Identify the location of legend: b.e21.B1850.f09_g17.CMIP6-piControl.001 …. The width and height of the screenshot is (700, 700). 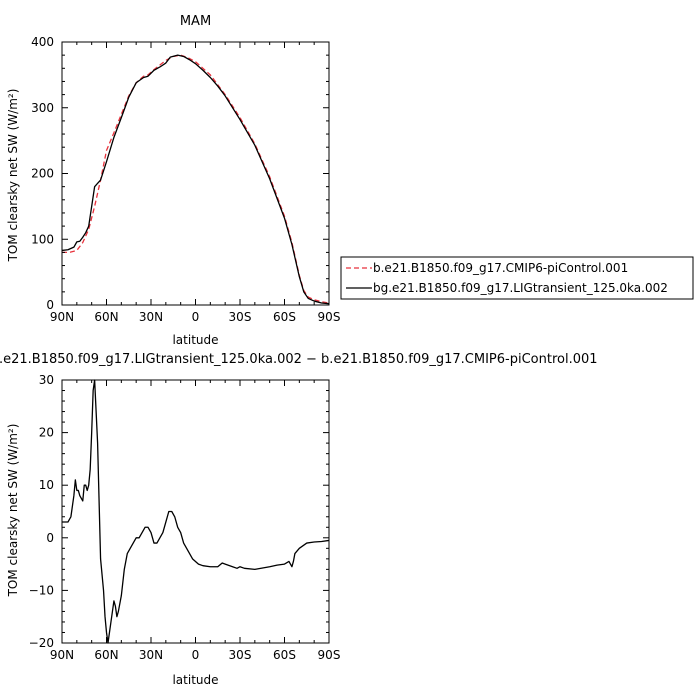
(517, 278).